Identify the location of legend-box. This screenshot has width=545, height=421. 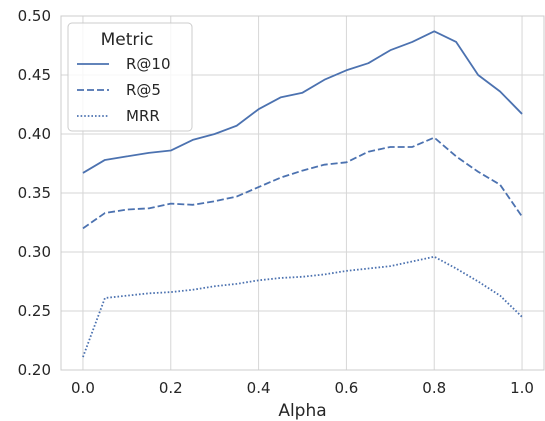
(130, 77).